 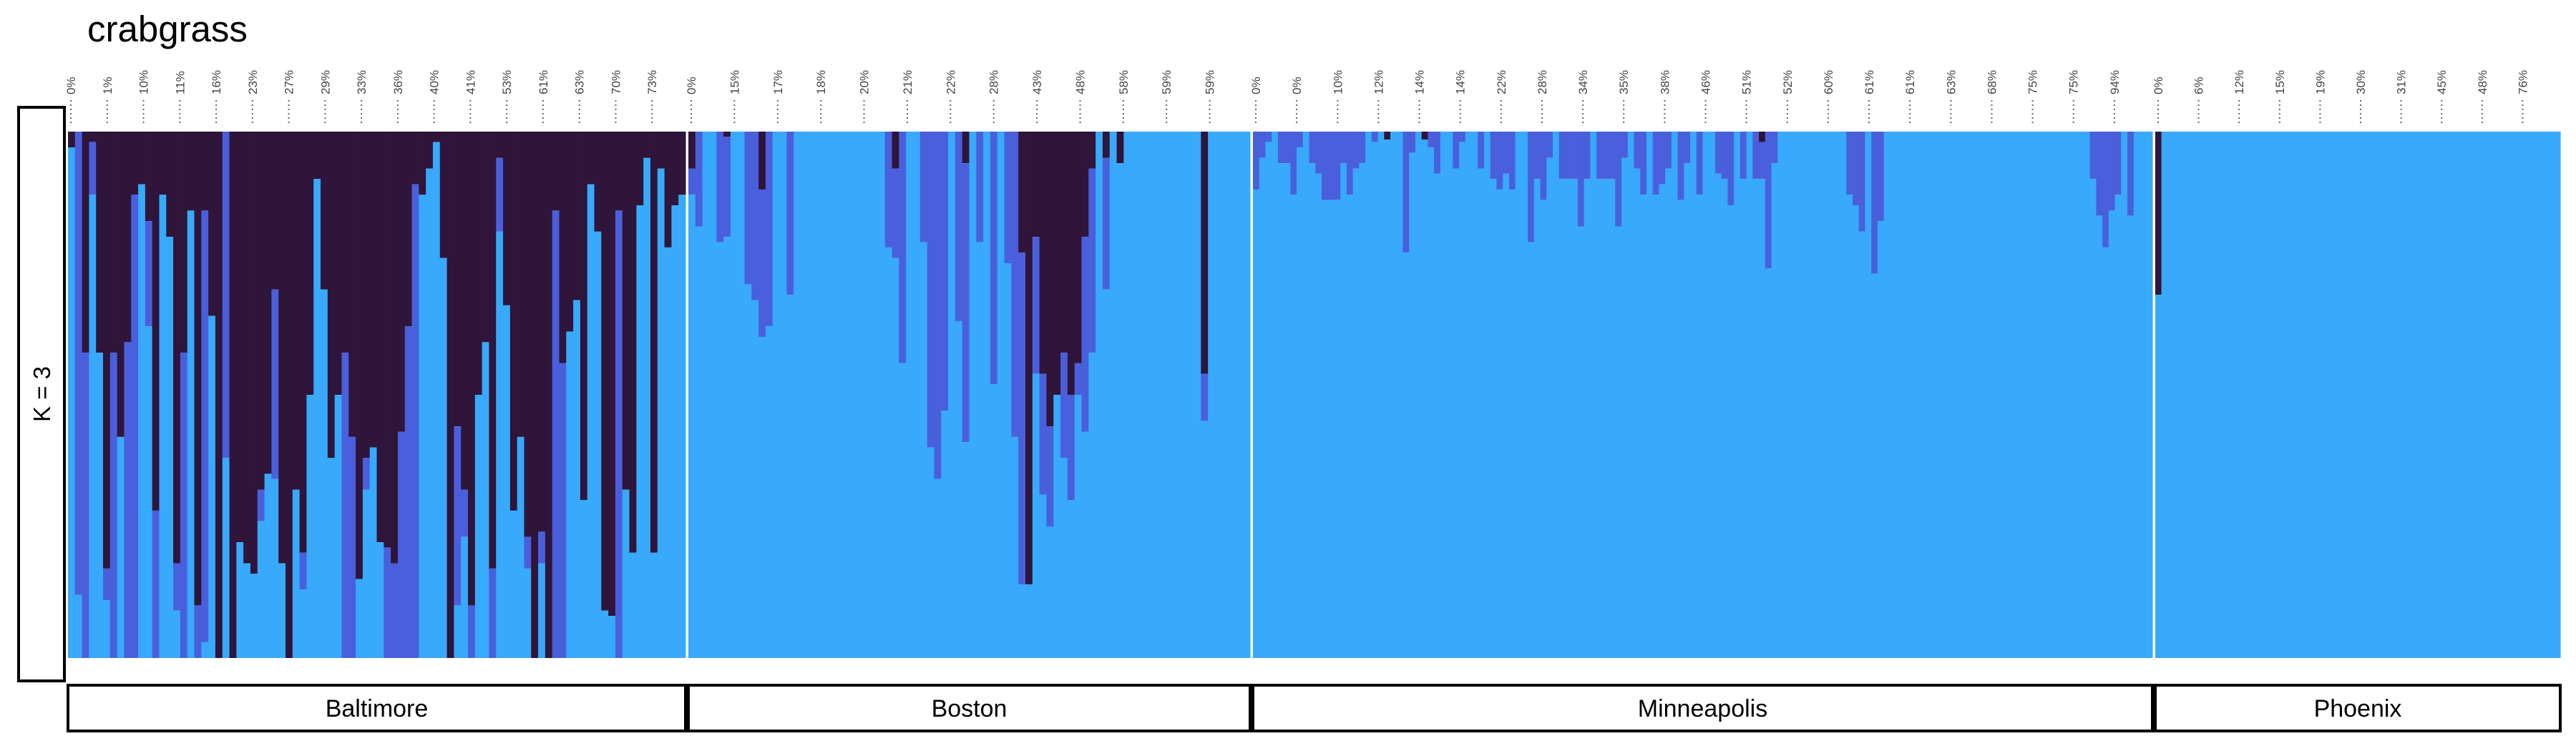 What do you see at coordinates (377, 708) in the screenshot?
I see `population-label: Baltimore` at bounding box center [377, 708].